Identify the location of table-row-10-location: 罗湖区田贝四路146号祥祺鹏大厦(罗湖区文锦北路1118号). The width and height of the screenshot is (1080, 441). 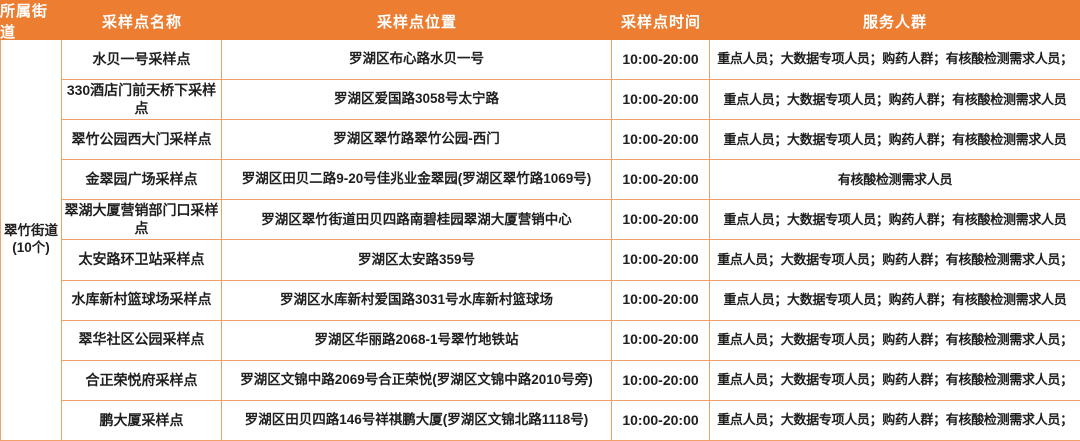
(417, 420).